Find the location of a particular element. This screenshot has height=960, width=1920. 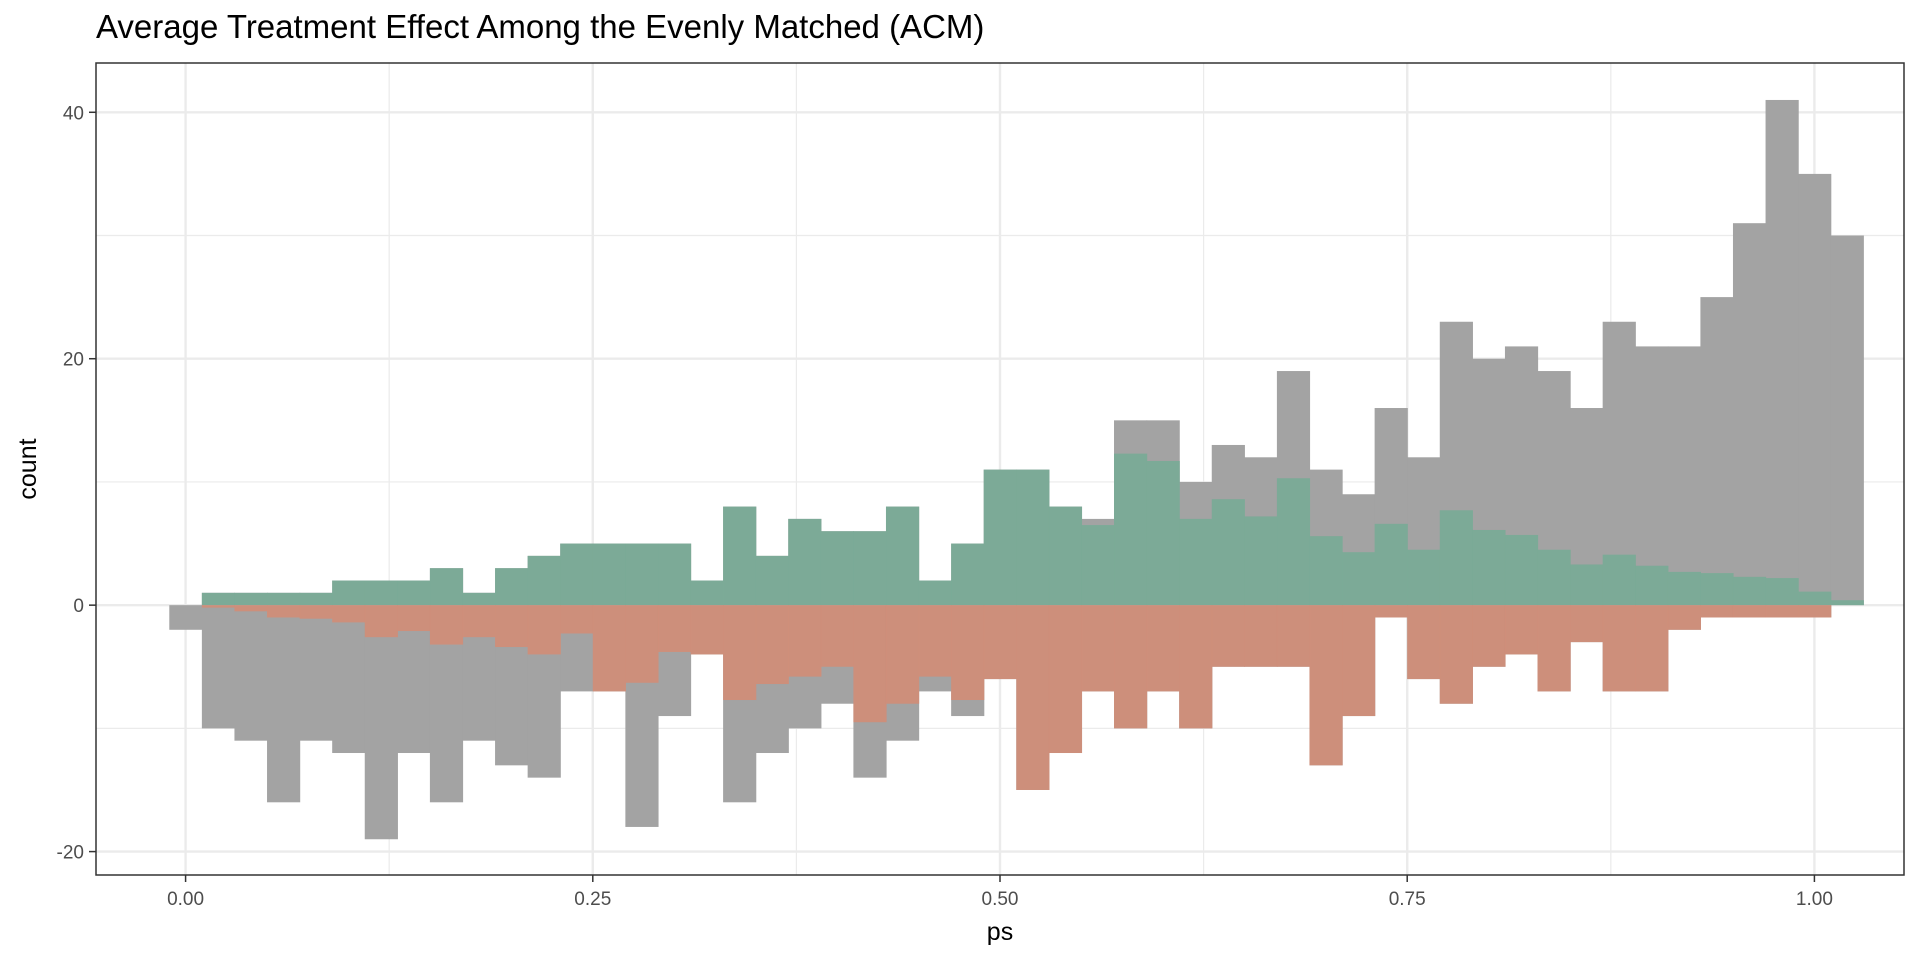

y-tick-label: 40 is located at coordinates (73, 113).